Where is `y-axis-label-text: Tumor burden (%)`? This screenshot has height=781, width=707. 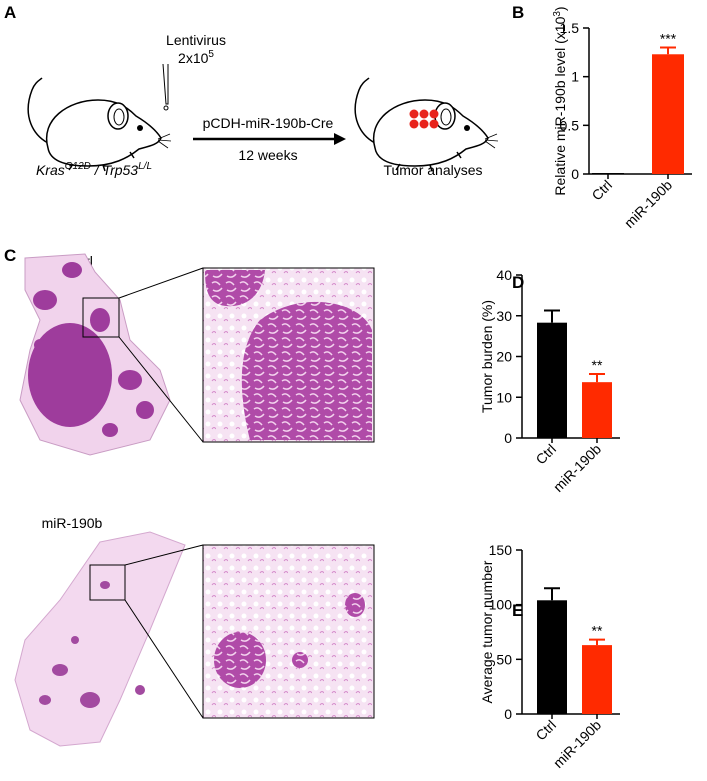
y-axis-label-text: Tumor burden (%) is located at coordinates (487, 356).